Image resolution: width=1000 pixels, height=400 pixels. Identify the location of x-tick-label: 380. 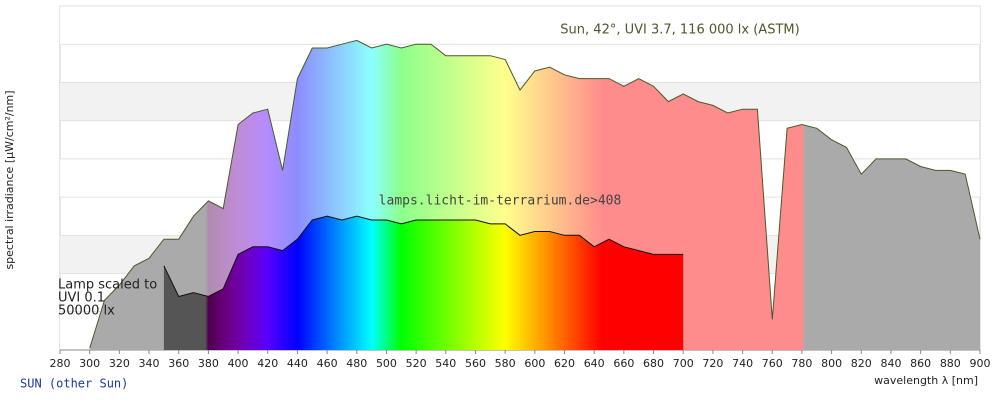
(208, 363).